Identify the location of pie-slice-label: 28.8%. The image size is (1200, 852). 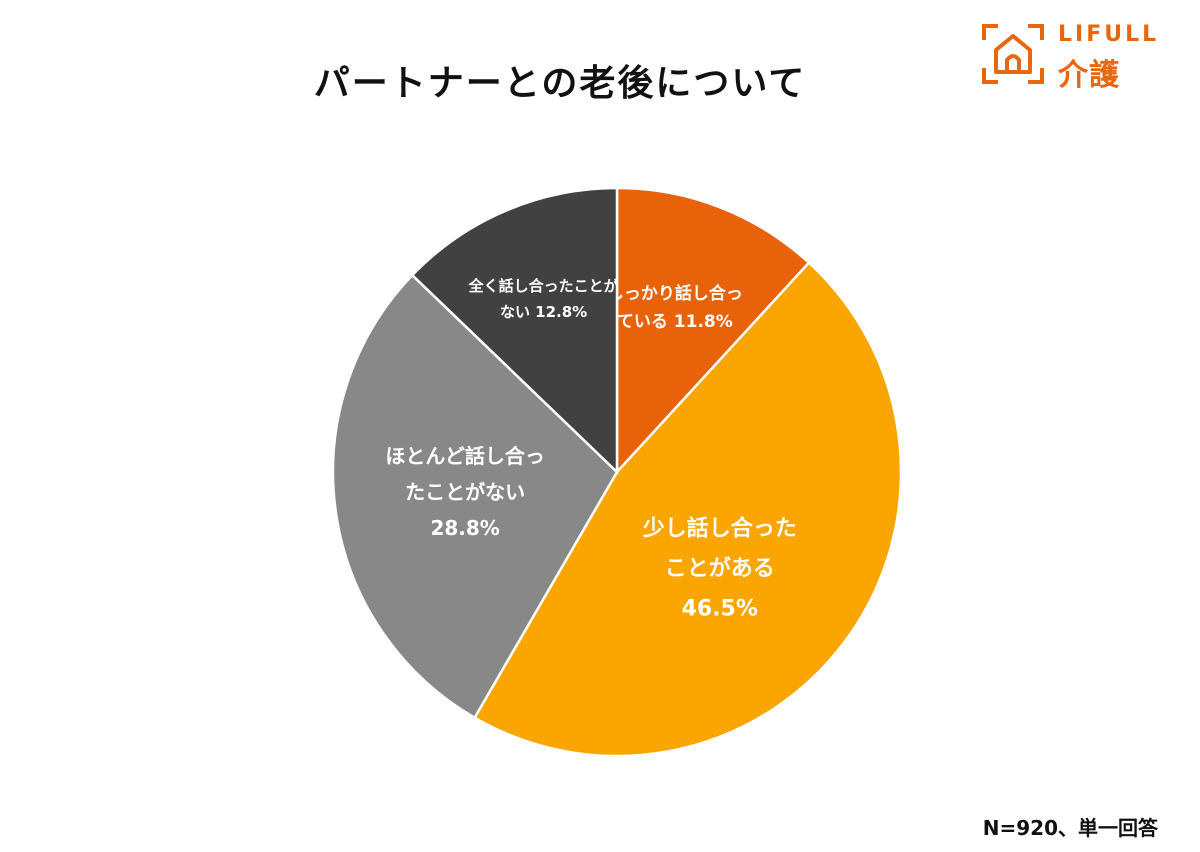
(464, 528).